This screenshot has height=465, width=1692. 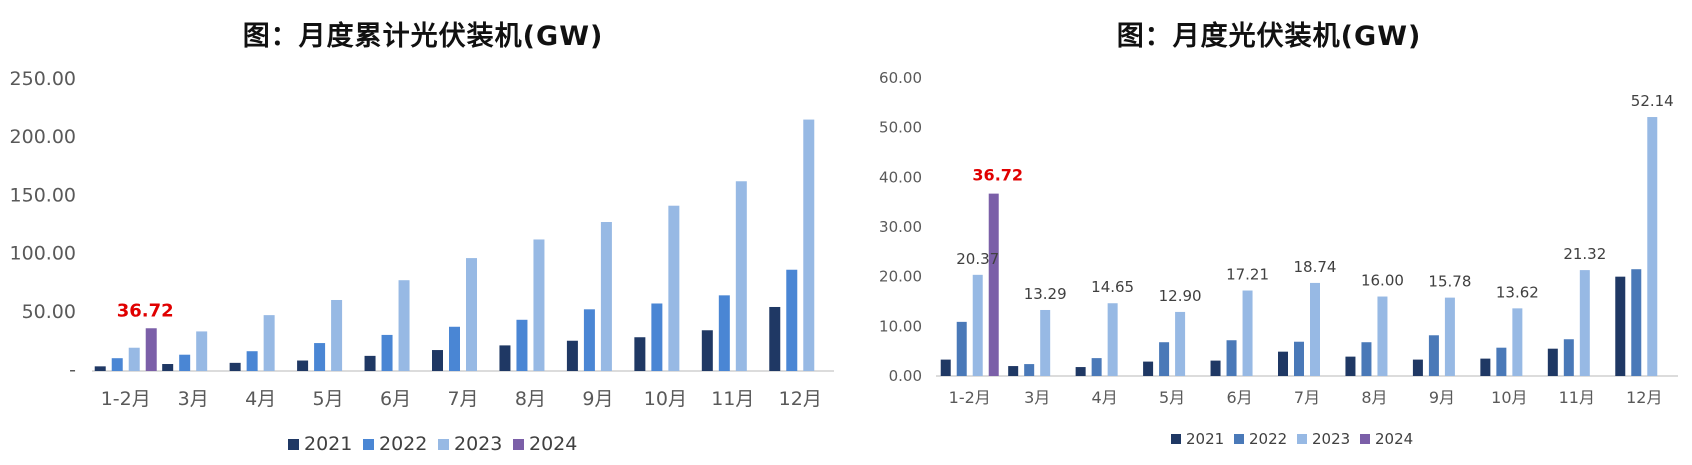 What do you see at coordinates (900, 277) in the screenshot?
I see `y-tick-label: 20.00` at bounding box center [900, 277].